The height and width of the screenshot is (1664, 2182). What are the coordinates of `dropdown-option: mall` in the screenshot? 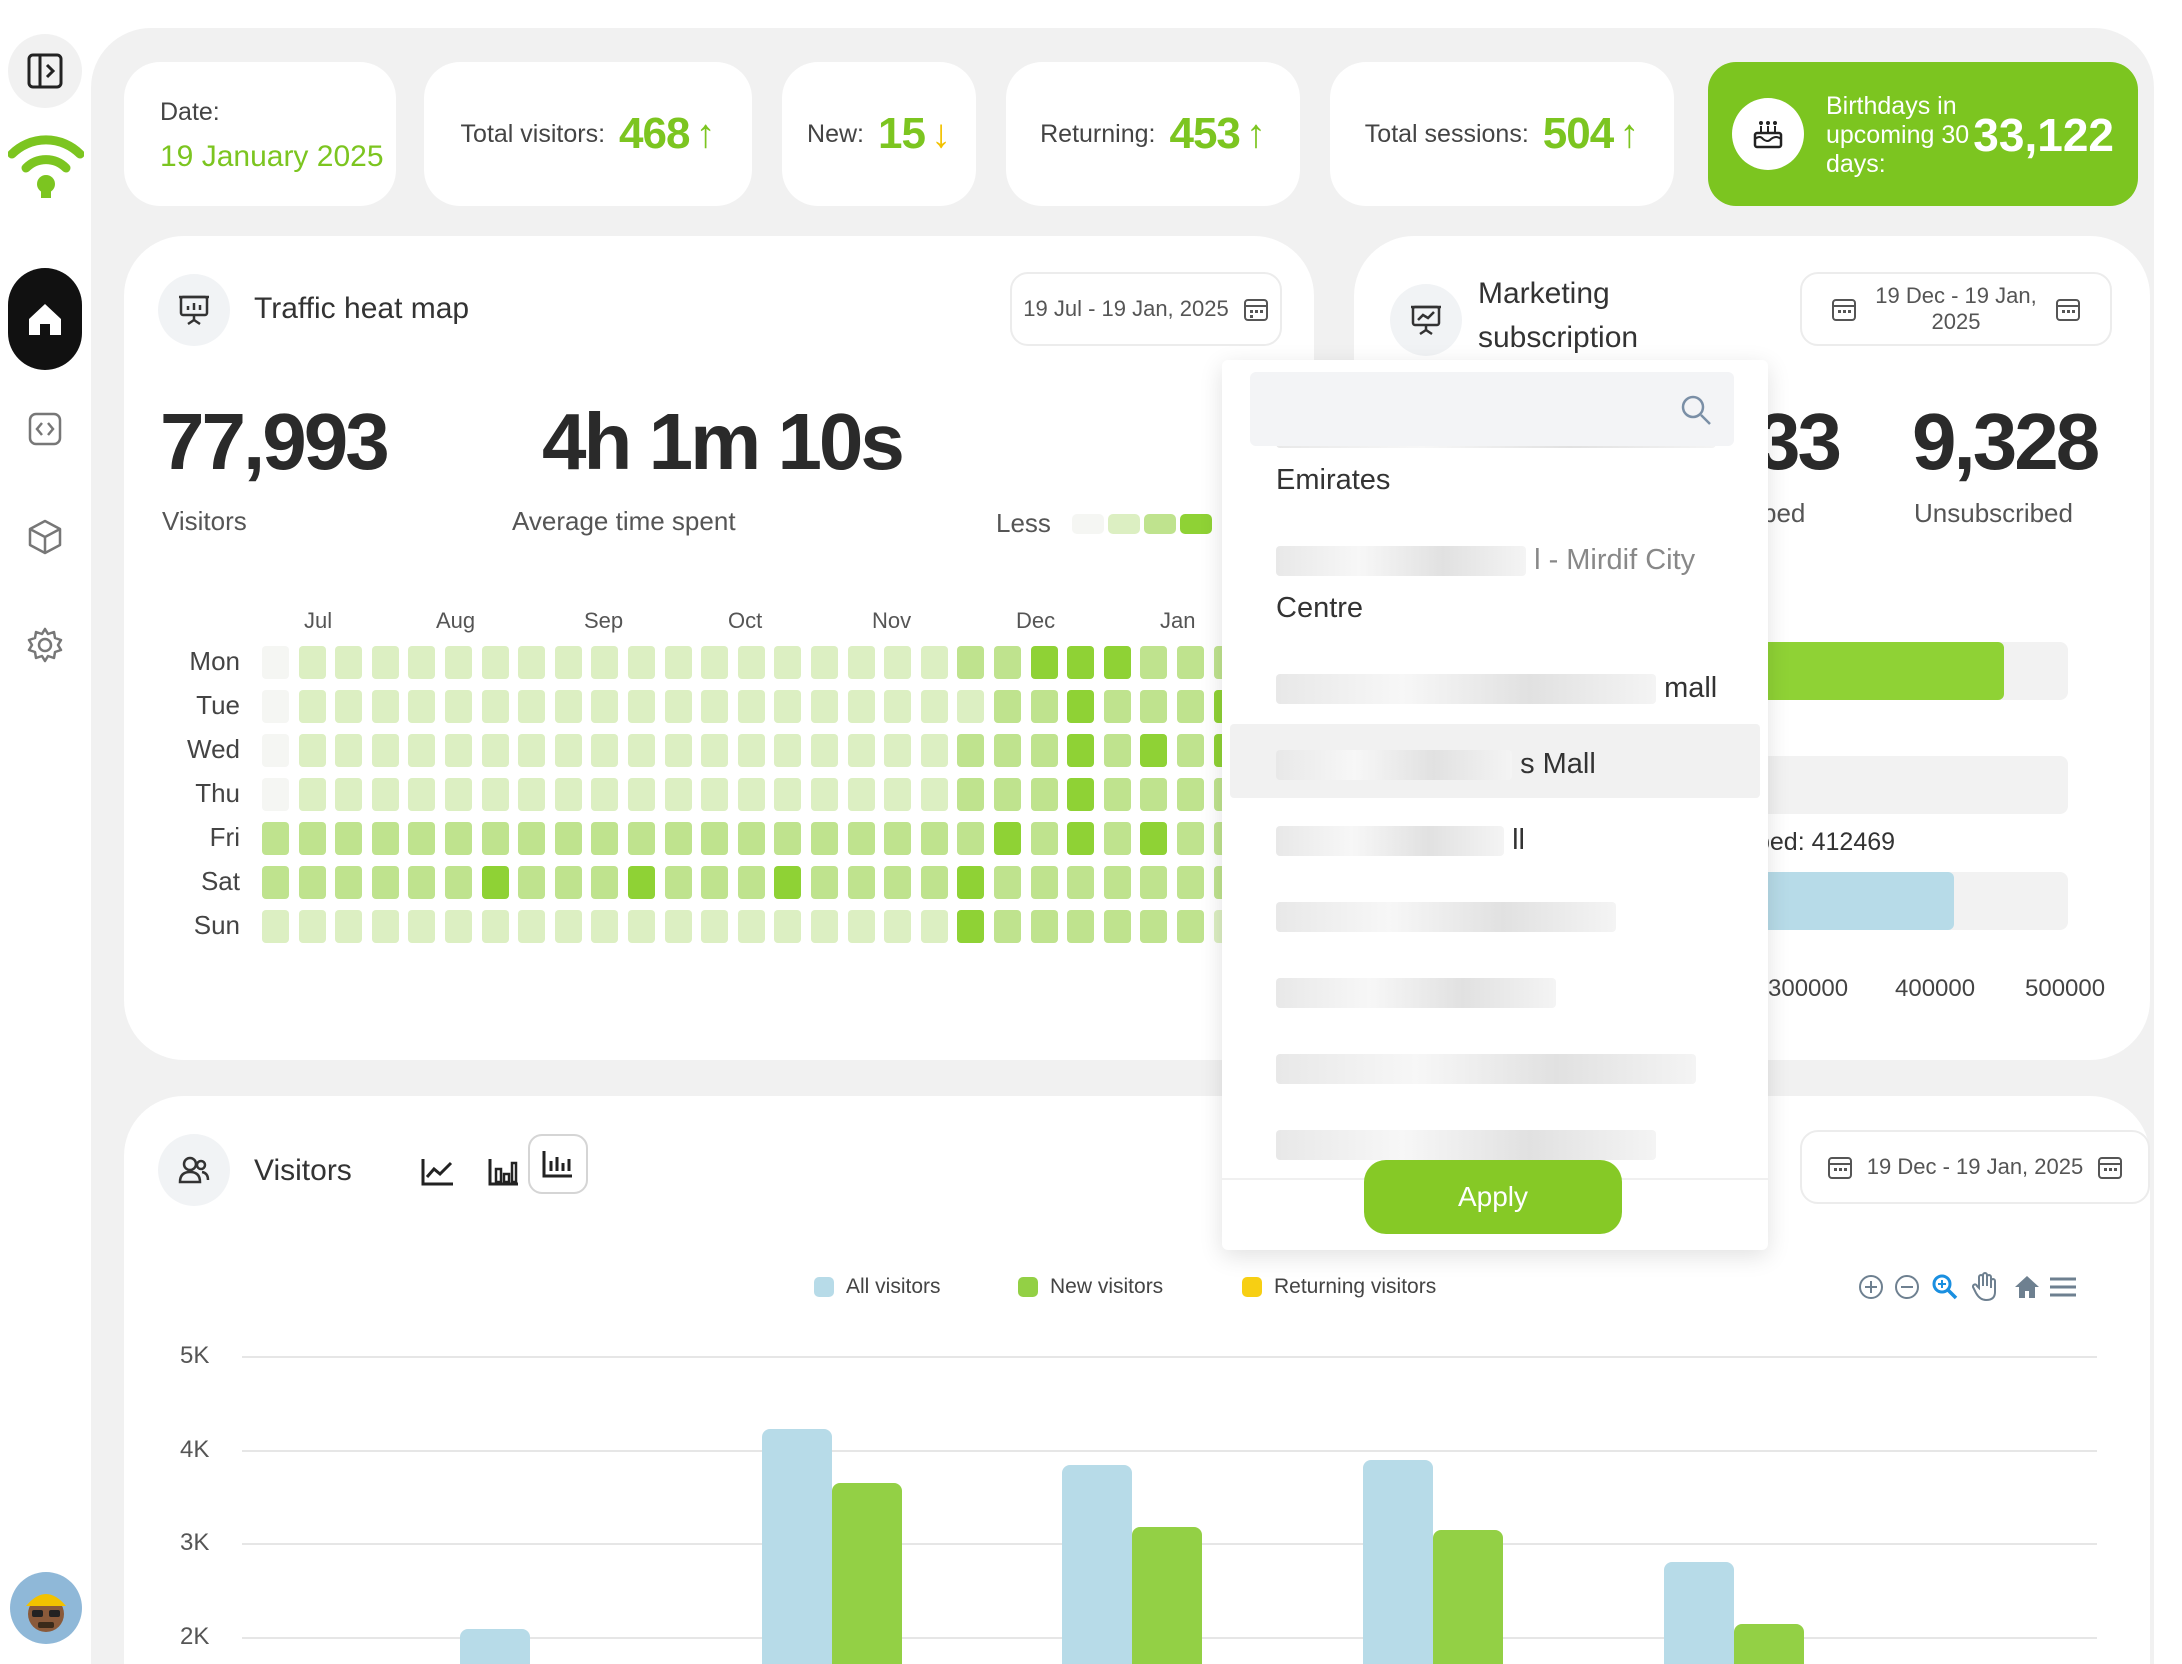 It's located at (1496, 688).